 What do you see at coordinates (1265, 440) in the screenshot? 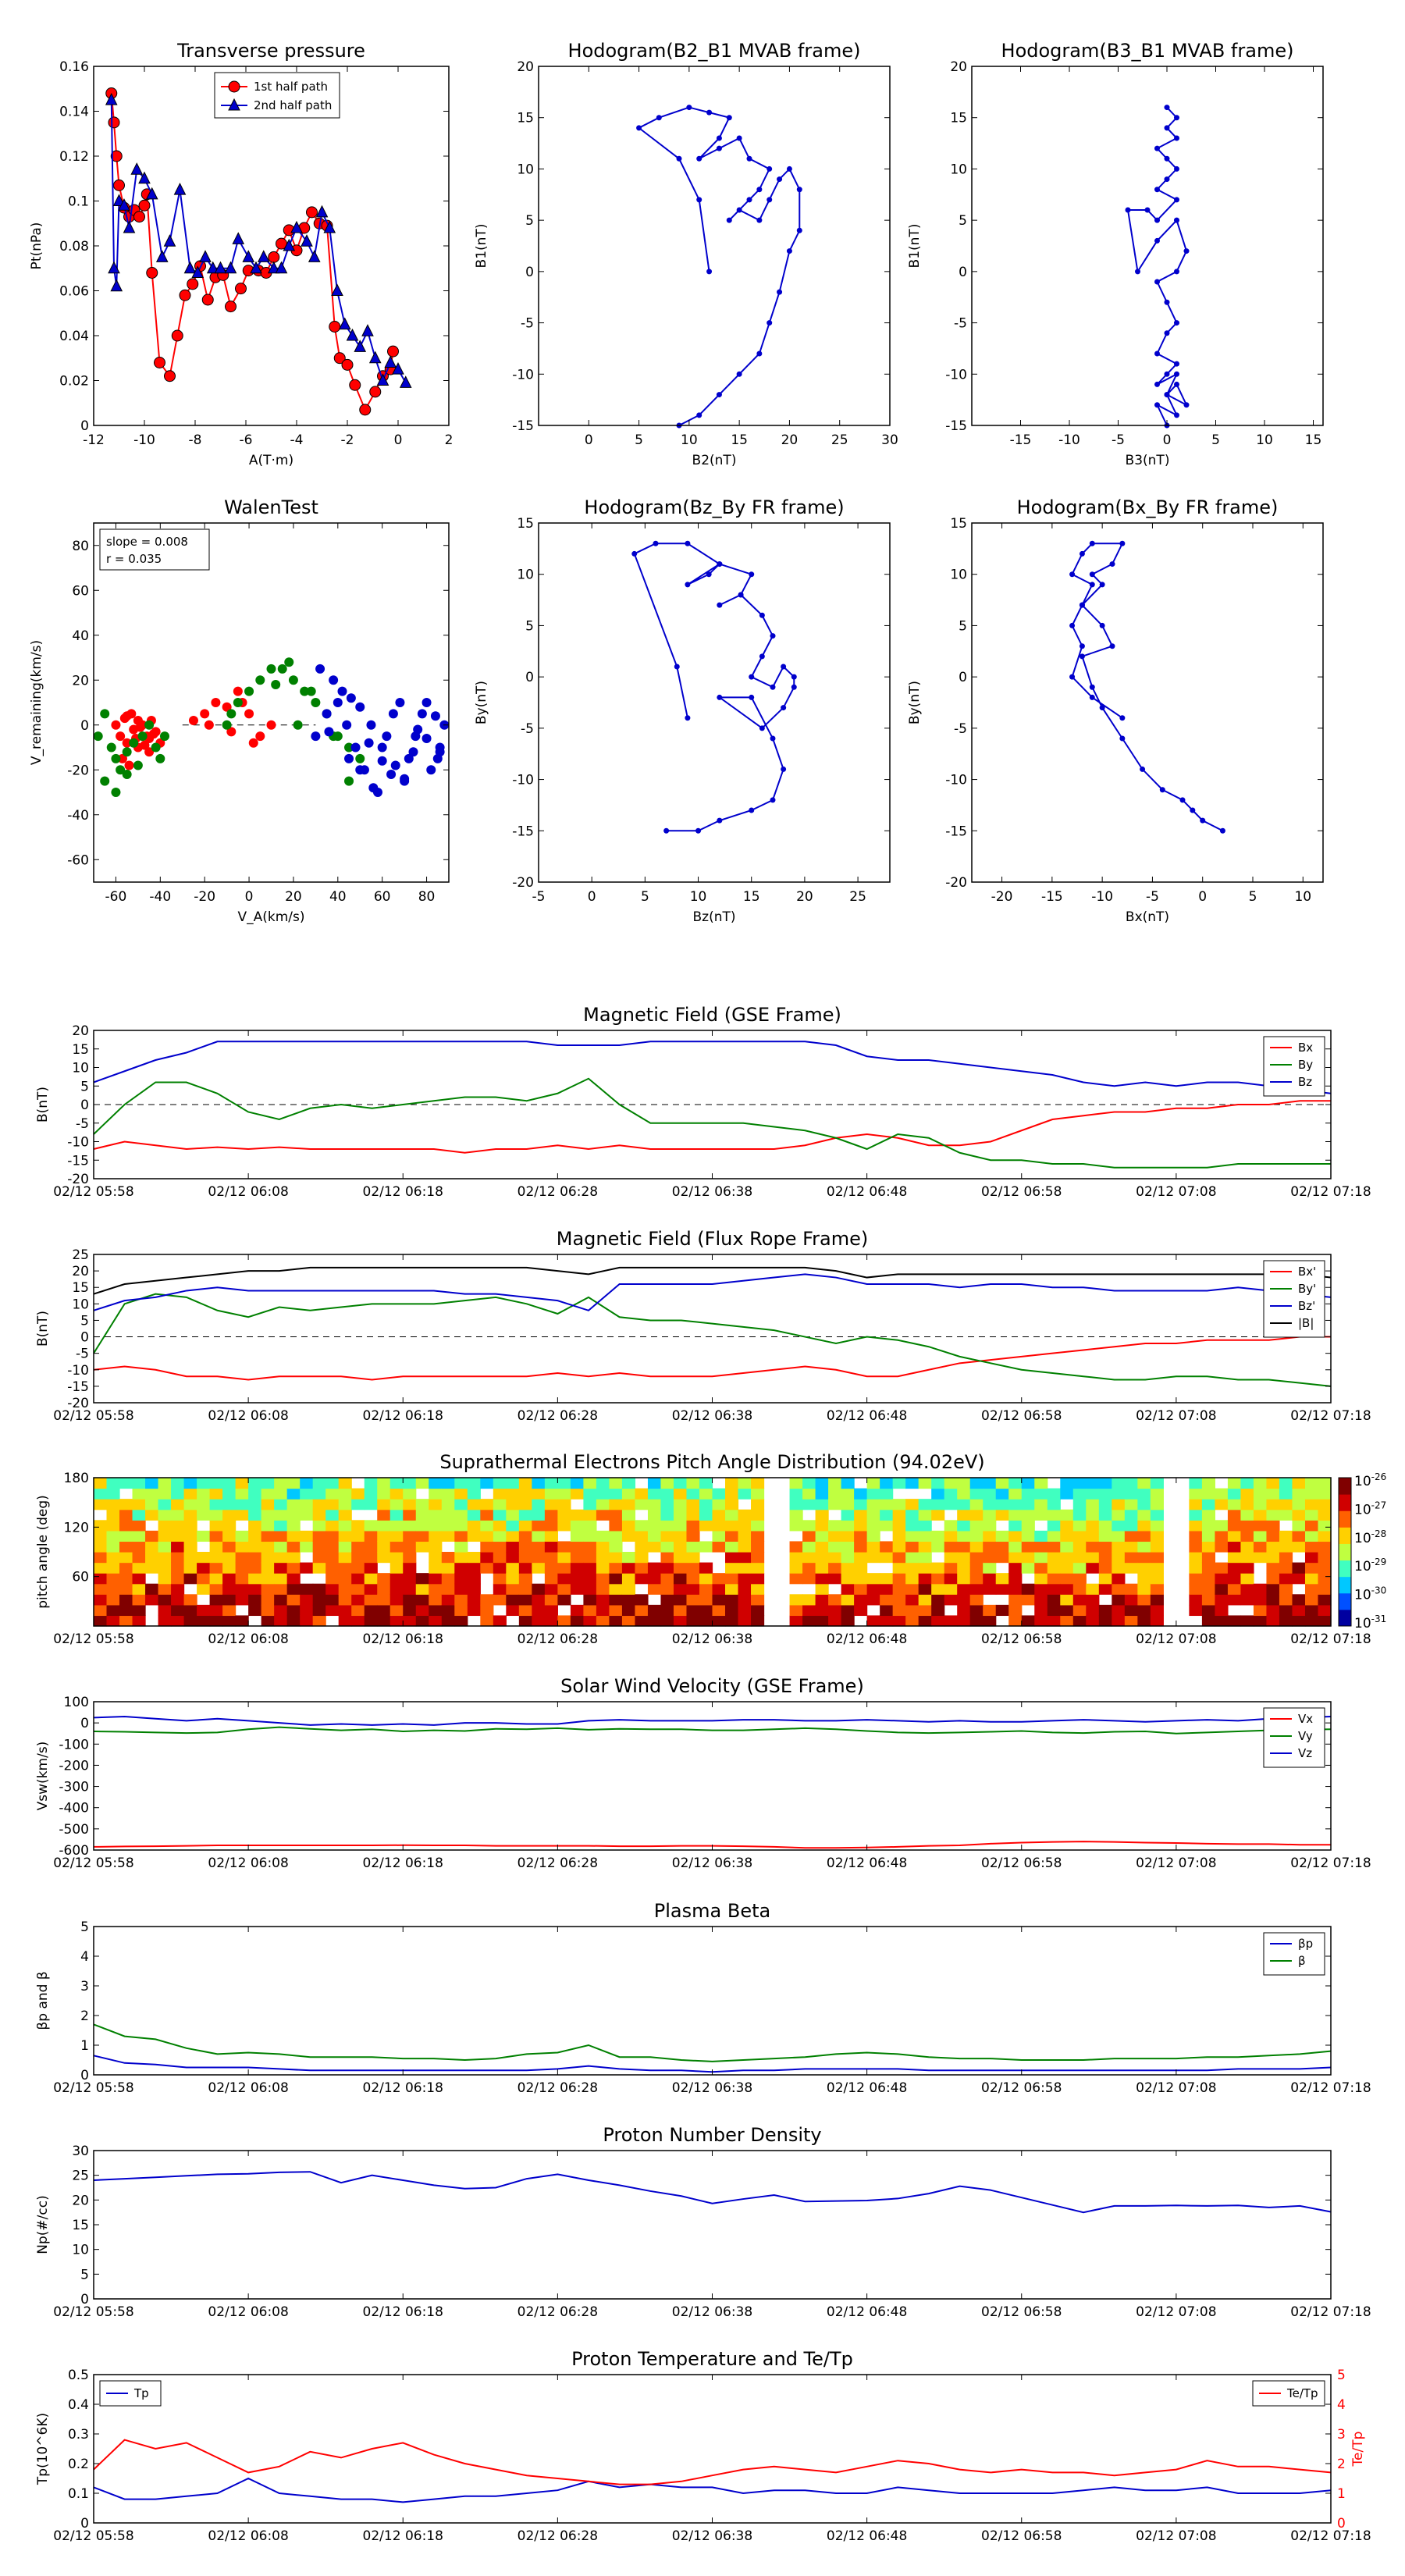
I see `x-tick-label: 10` at bounding box center [1265, 440].